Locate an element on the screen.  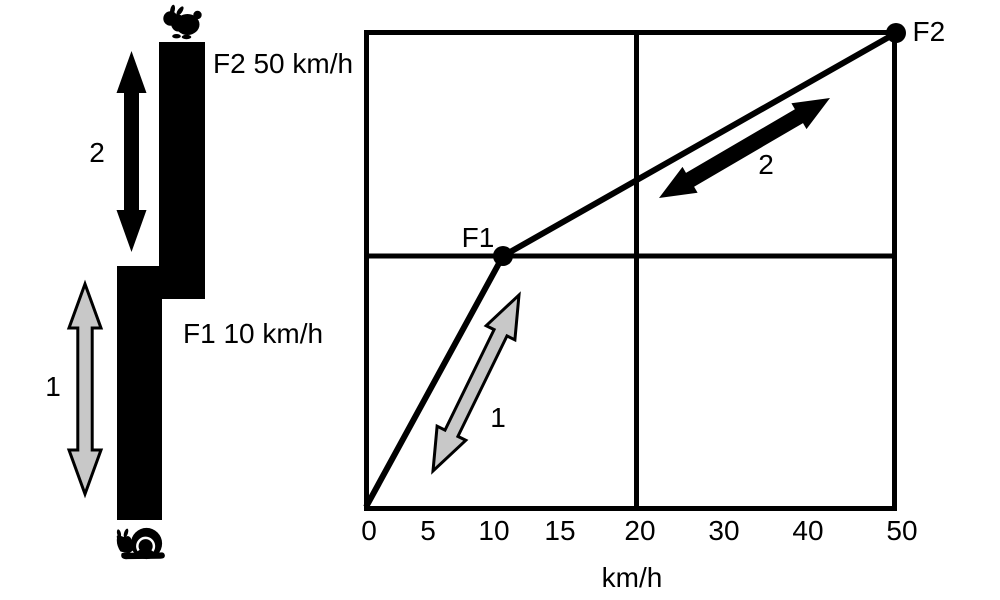
svg-text: 5 is located at coordinates (428, 530).